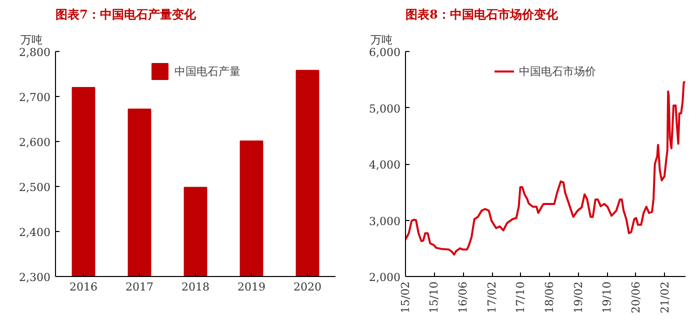 This screenshot has width=700, height=321. What do you see at coordinates (252, 287) in the screenshot?
I see `x-tick-label: 2019` at bounding box center [252, 287].